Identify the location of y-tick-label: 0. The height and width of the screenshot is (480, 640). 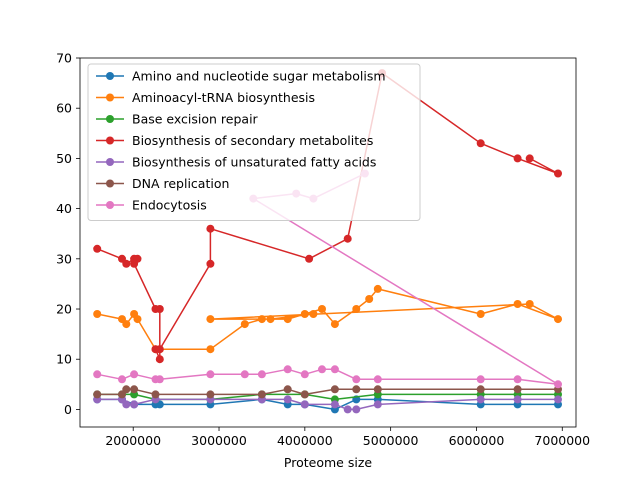
(68, 409).